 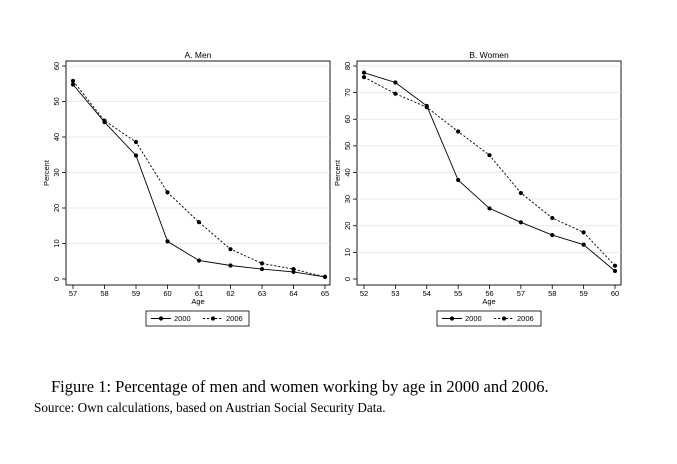 I want to click on y-tick-label: 80, so click(x=347, y=66).